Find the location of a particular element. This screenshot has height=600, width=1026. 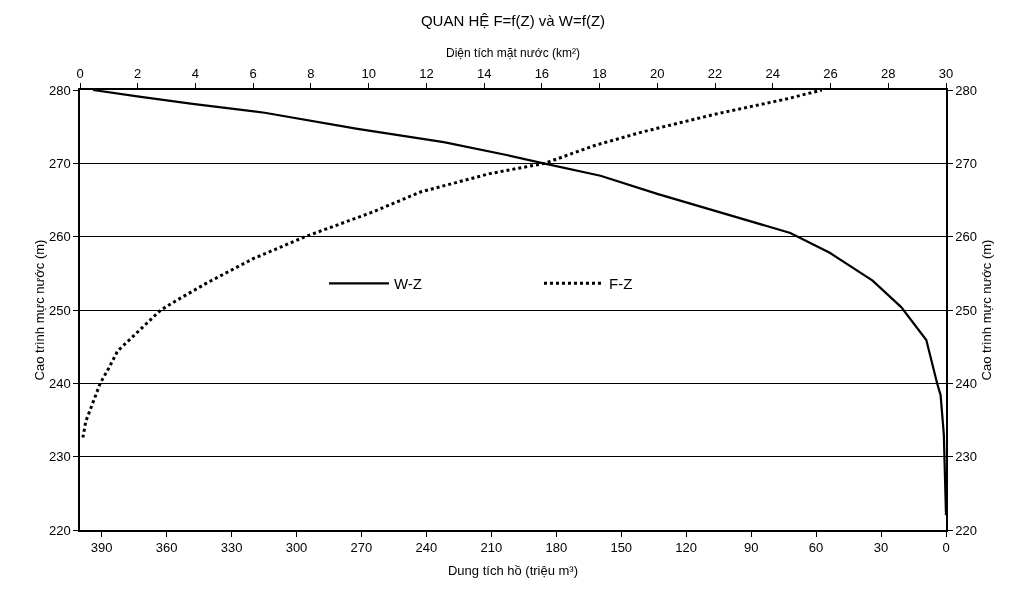

x-tick-label: 180 is located at coordinates (556, 548).